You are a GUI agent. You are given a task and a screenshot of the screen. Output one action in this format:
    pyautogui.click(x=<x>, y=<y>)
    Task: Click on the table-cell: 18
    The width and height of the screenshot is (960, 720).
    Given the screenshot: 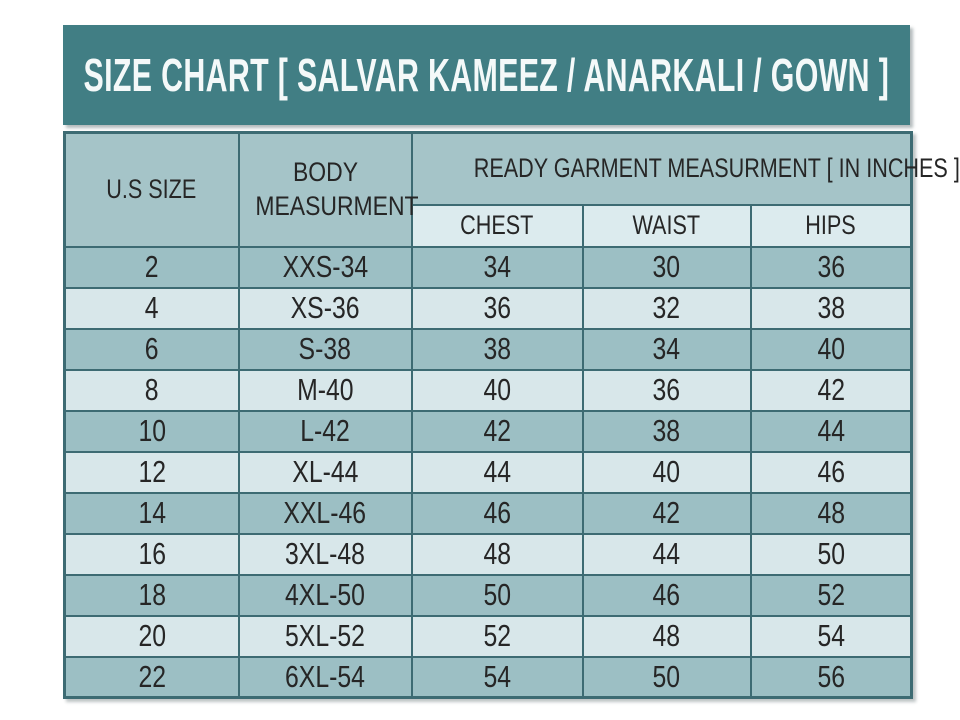 What is the action you would take?
    pyautogui.click(x=151, y=595)
    